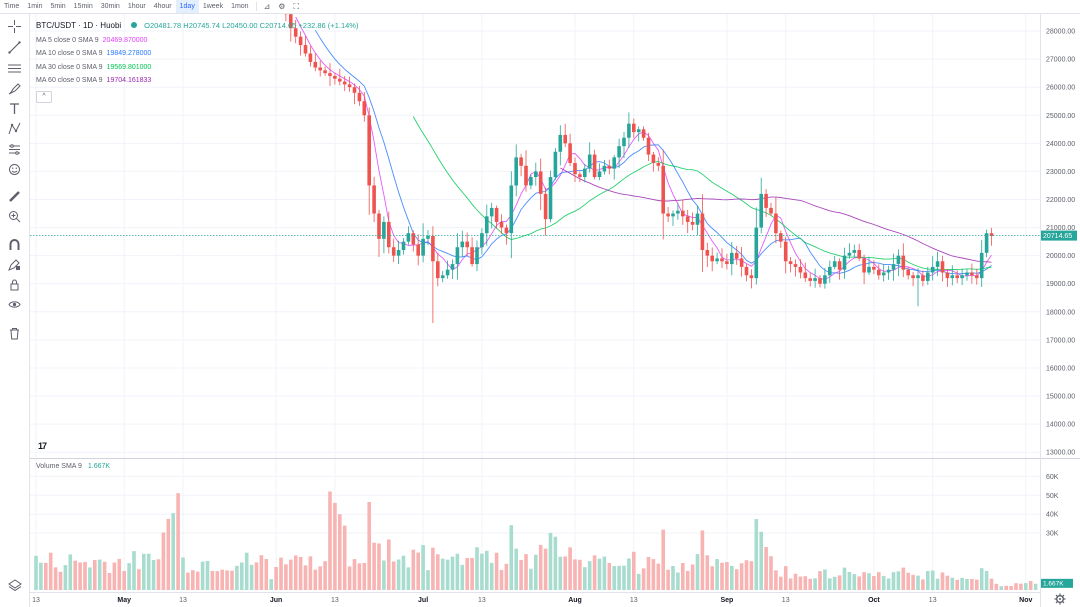  What do you see at coordinates (12, 6) in the screenshot?
I see `interval-time: Time` at bounding box center [12, 6].